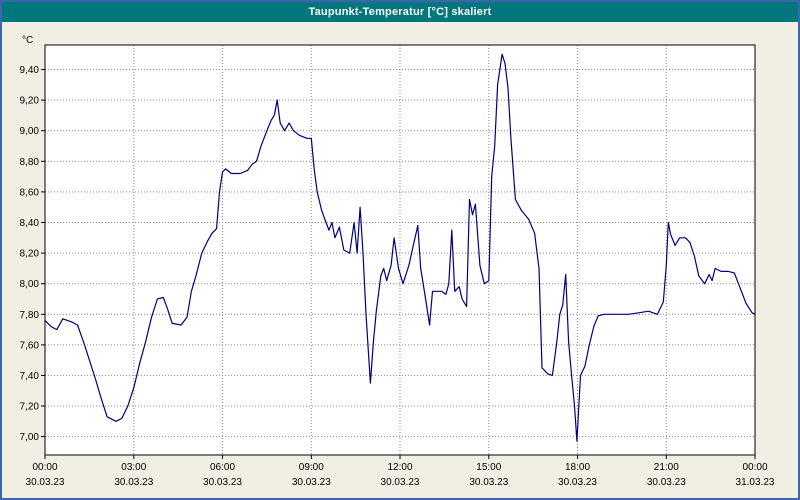  Describe the element at coordinates (30, 315) in the screenshot. I see `y-tick-label: 7,80` at that location.